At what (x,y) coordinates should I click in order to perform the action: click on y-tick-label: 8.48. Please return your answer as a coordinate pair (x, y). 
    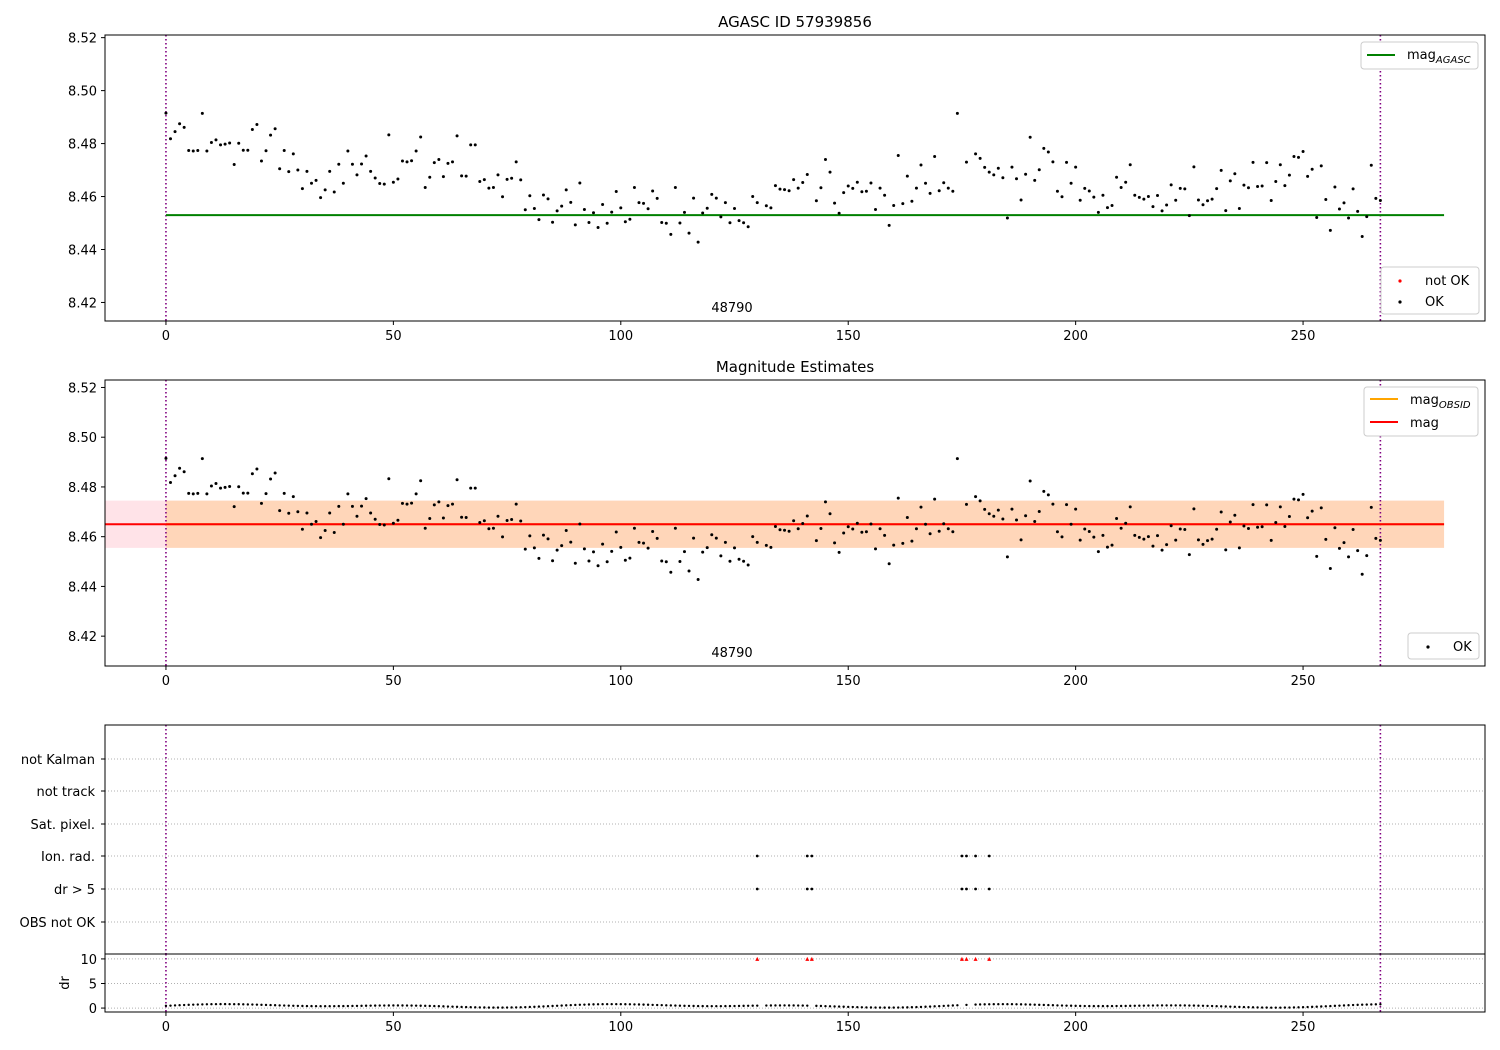
    Looking at the image, I should click on (82, 145).